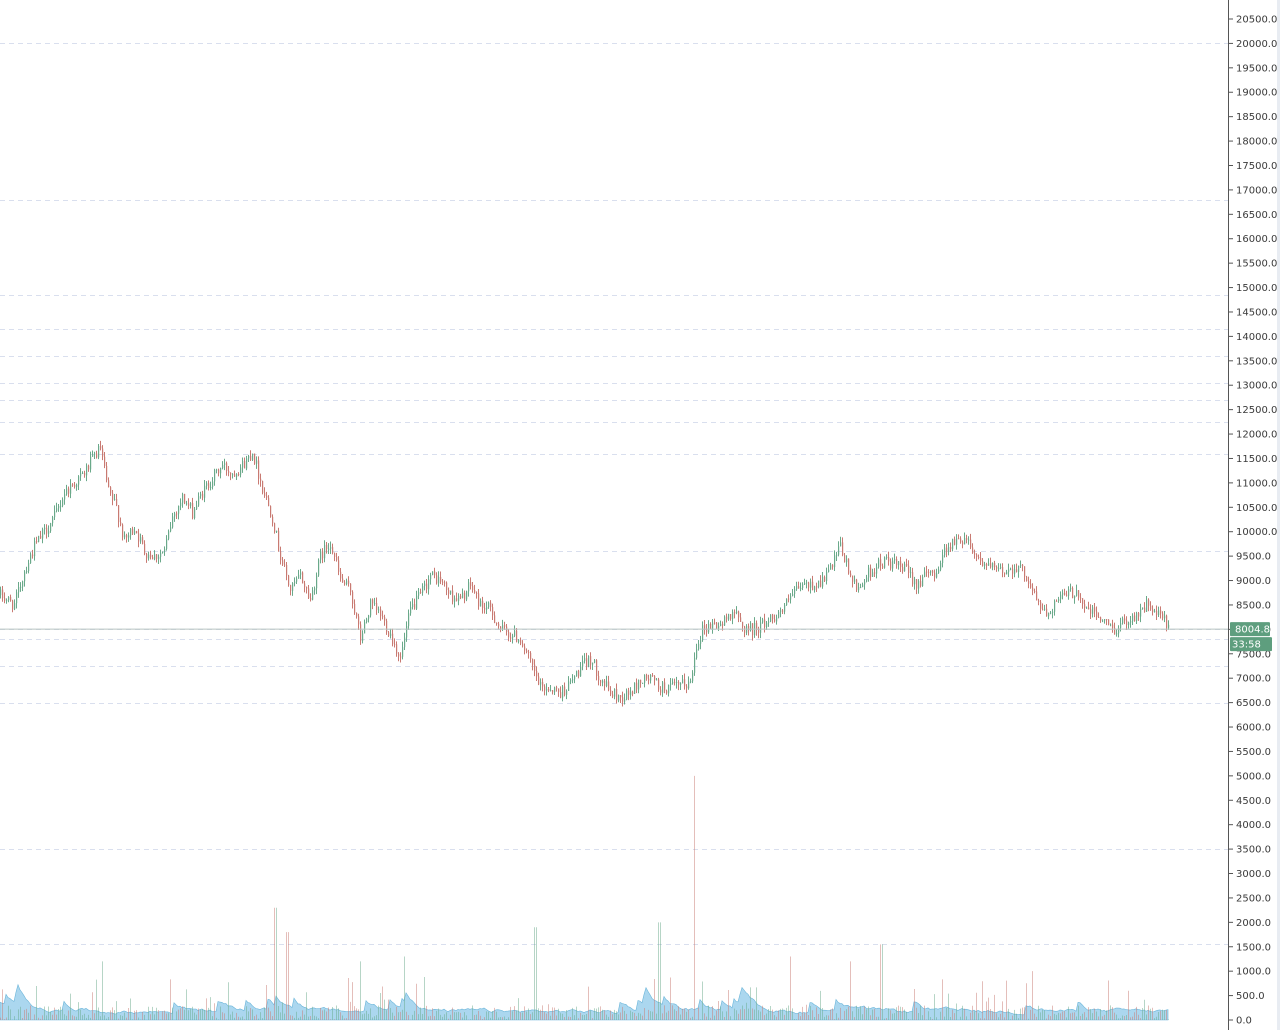 Image resolution: width=1280 pixels, height=1030 pixels. I want to click on axis-tick-label: 14000.0, so click(1256, 337).